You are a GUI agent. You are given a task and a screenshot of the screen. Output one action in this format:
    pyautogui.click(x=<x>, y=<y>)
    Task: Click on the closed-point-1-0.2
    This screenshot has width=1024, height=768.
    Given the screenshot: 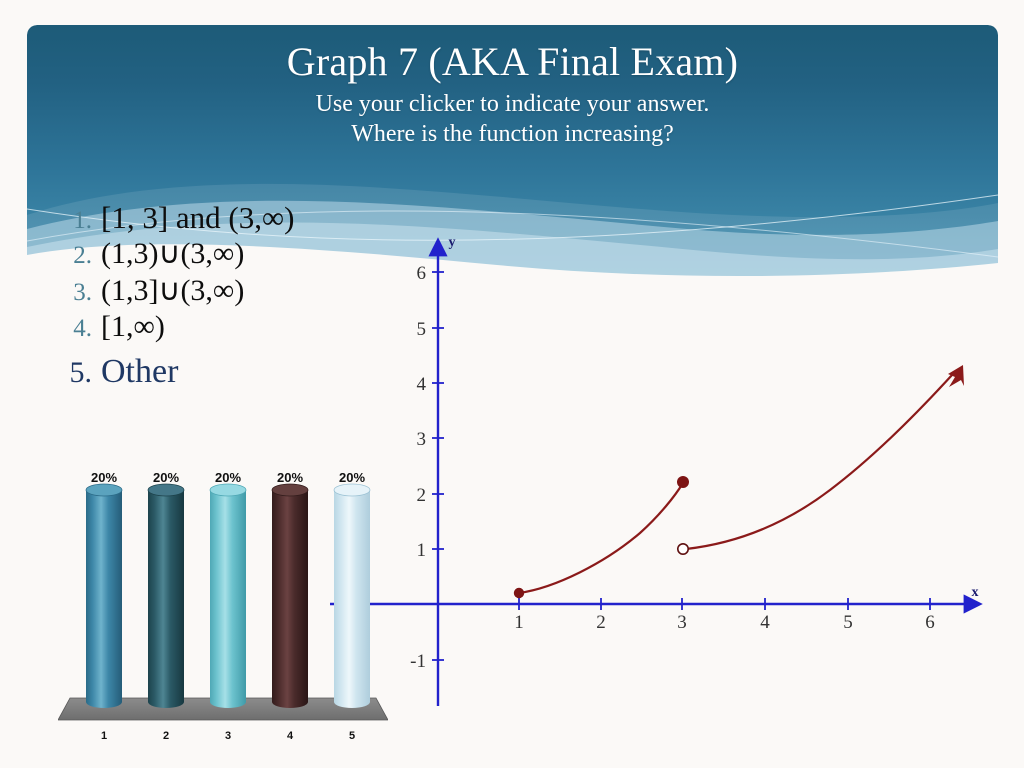 What is the action you would take?
    pyautogui.click(x=519, y=593)
    